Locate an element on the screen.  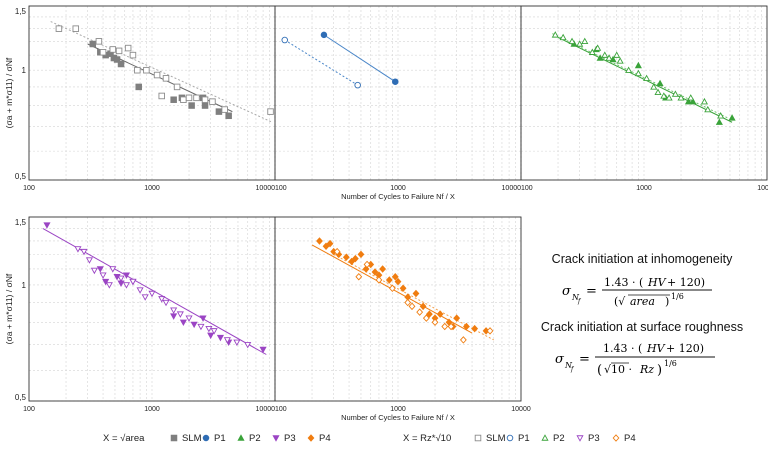
x-tick-label: 1000 is located at coordinates (644, 188).